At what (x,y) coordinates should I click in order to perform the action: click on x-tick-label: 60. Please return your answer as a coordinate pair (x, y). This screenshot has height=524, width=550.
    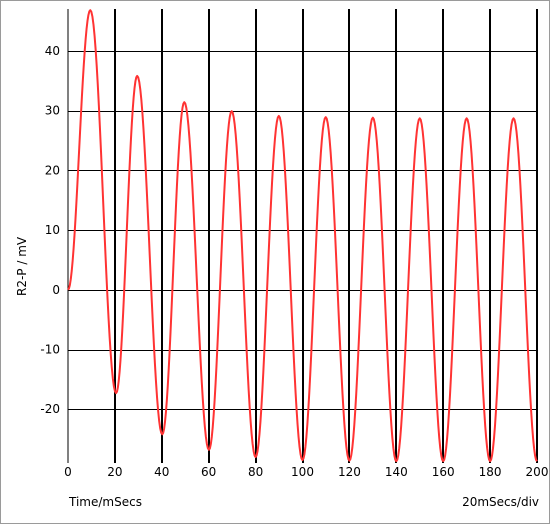
    Looking at the image, I should click on (208, 472).